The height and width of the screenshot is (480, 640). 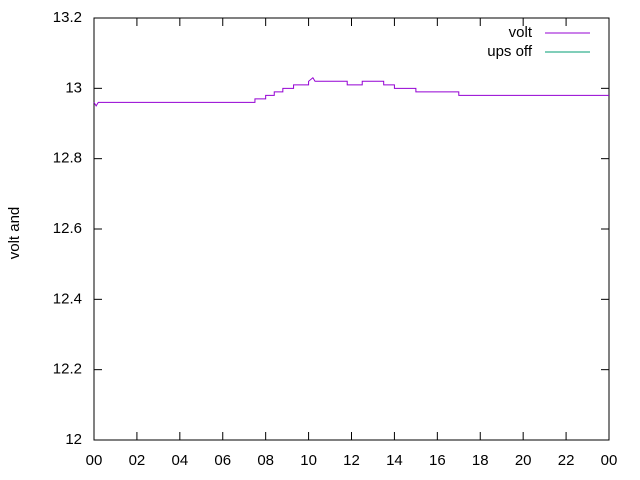 I want to click on x-tick-label: 02, so click(x=137, y=460).